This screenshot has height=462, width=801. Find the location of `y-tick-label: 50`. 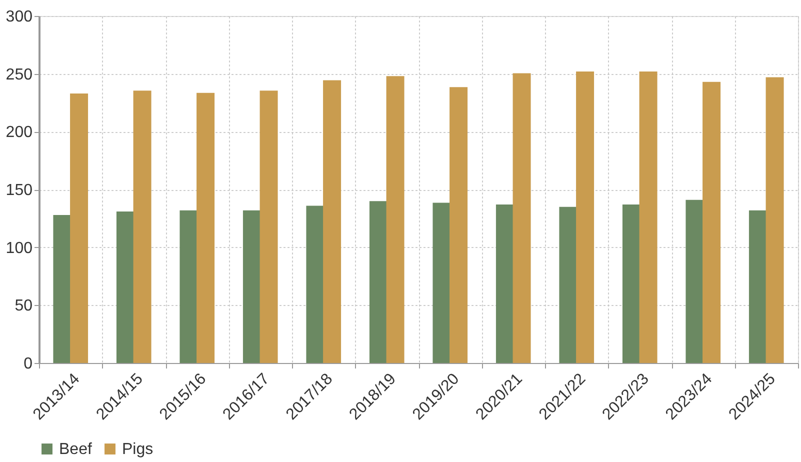

y-tick-label: 50 is located at coordinates (23, 306).